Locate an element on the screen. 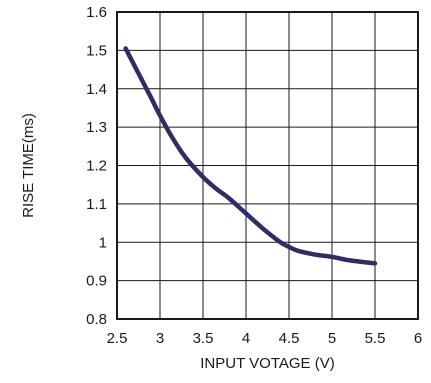 The image size is (431, 383). x-tick-label: 3.5 is located at coordinates (203, 338).